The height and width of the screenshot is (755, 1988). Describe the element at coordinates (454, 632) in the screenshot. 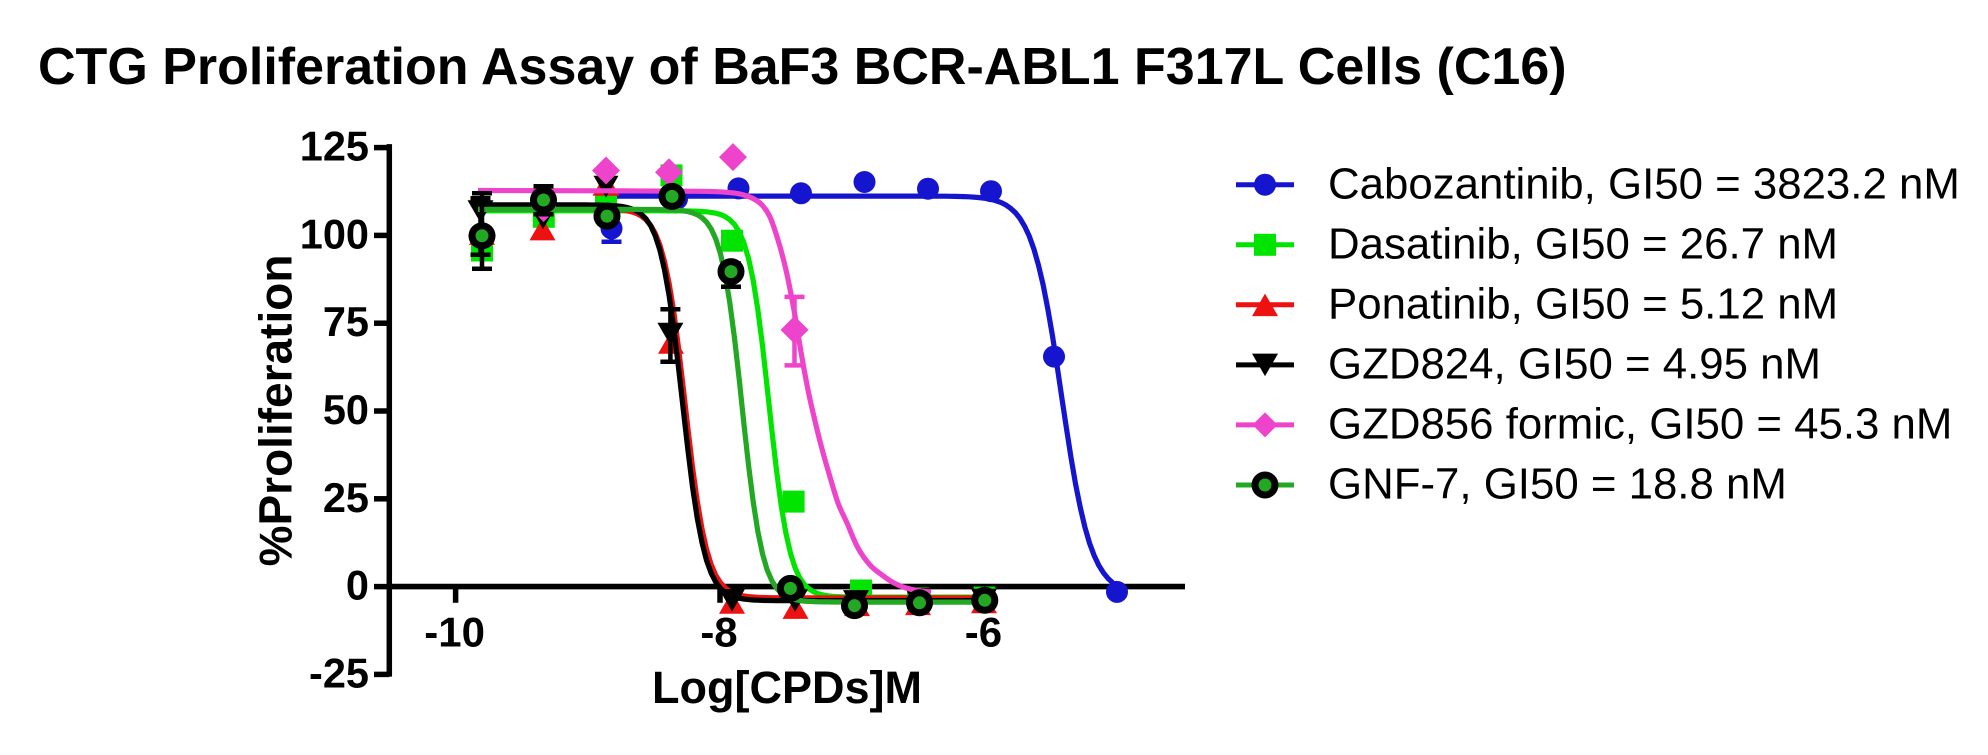

I see `svg-text: -10` at that location.